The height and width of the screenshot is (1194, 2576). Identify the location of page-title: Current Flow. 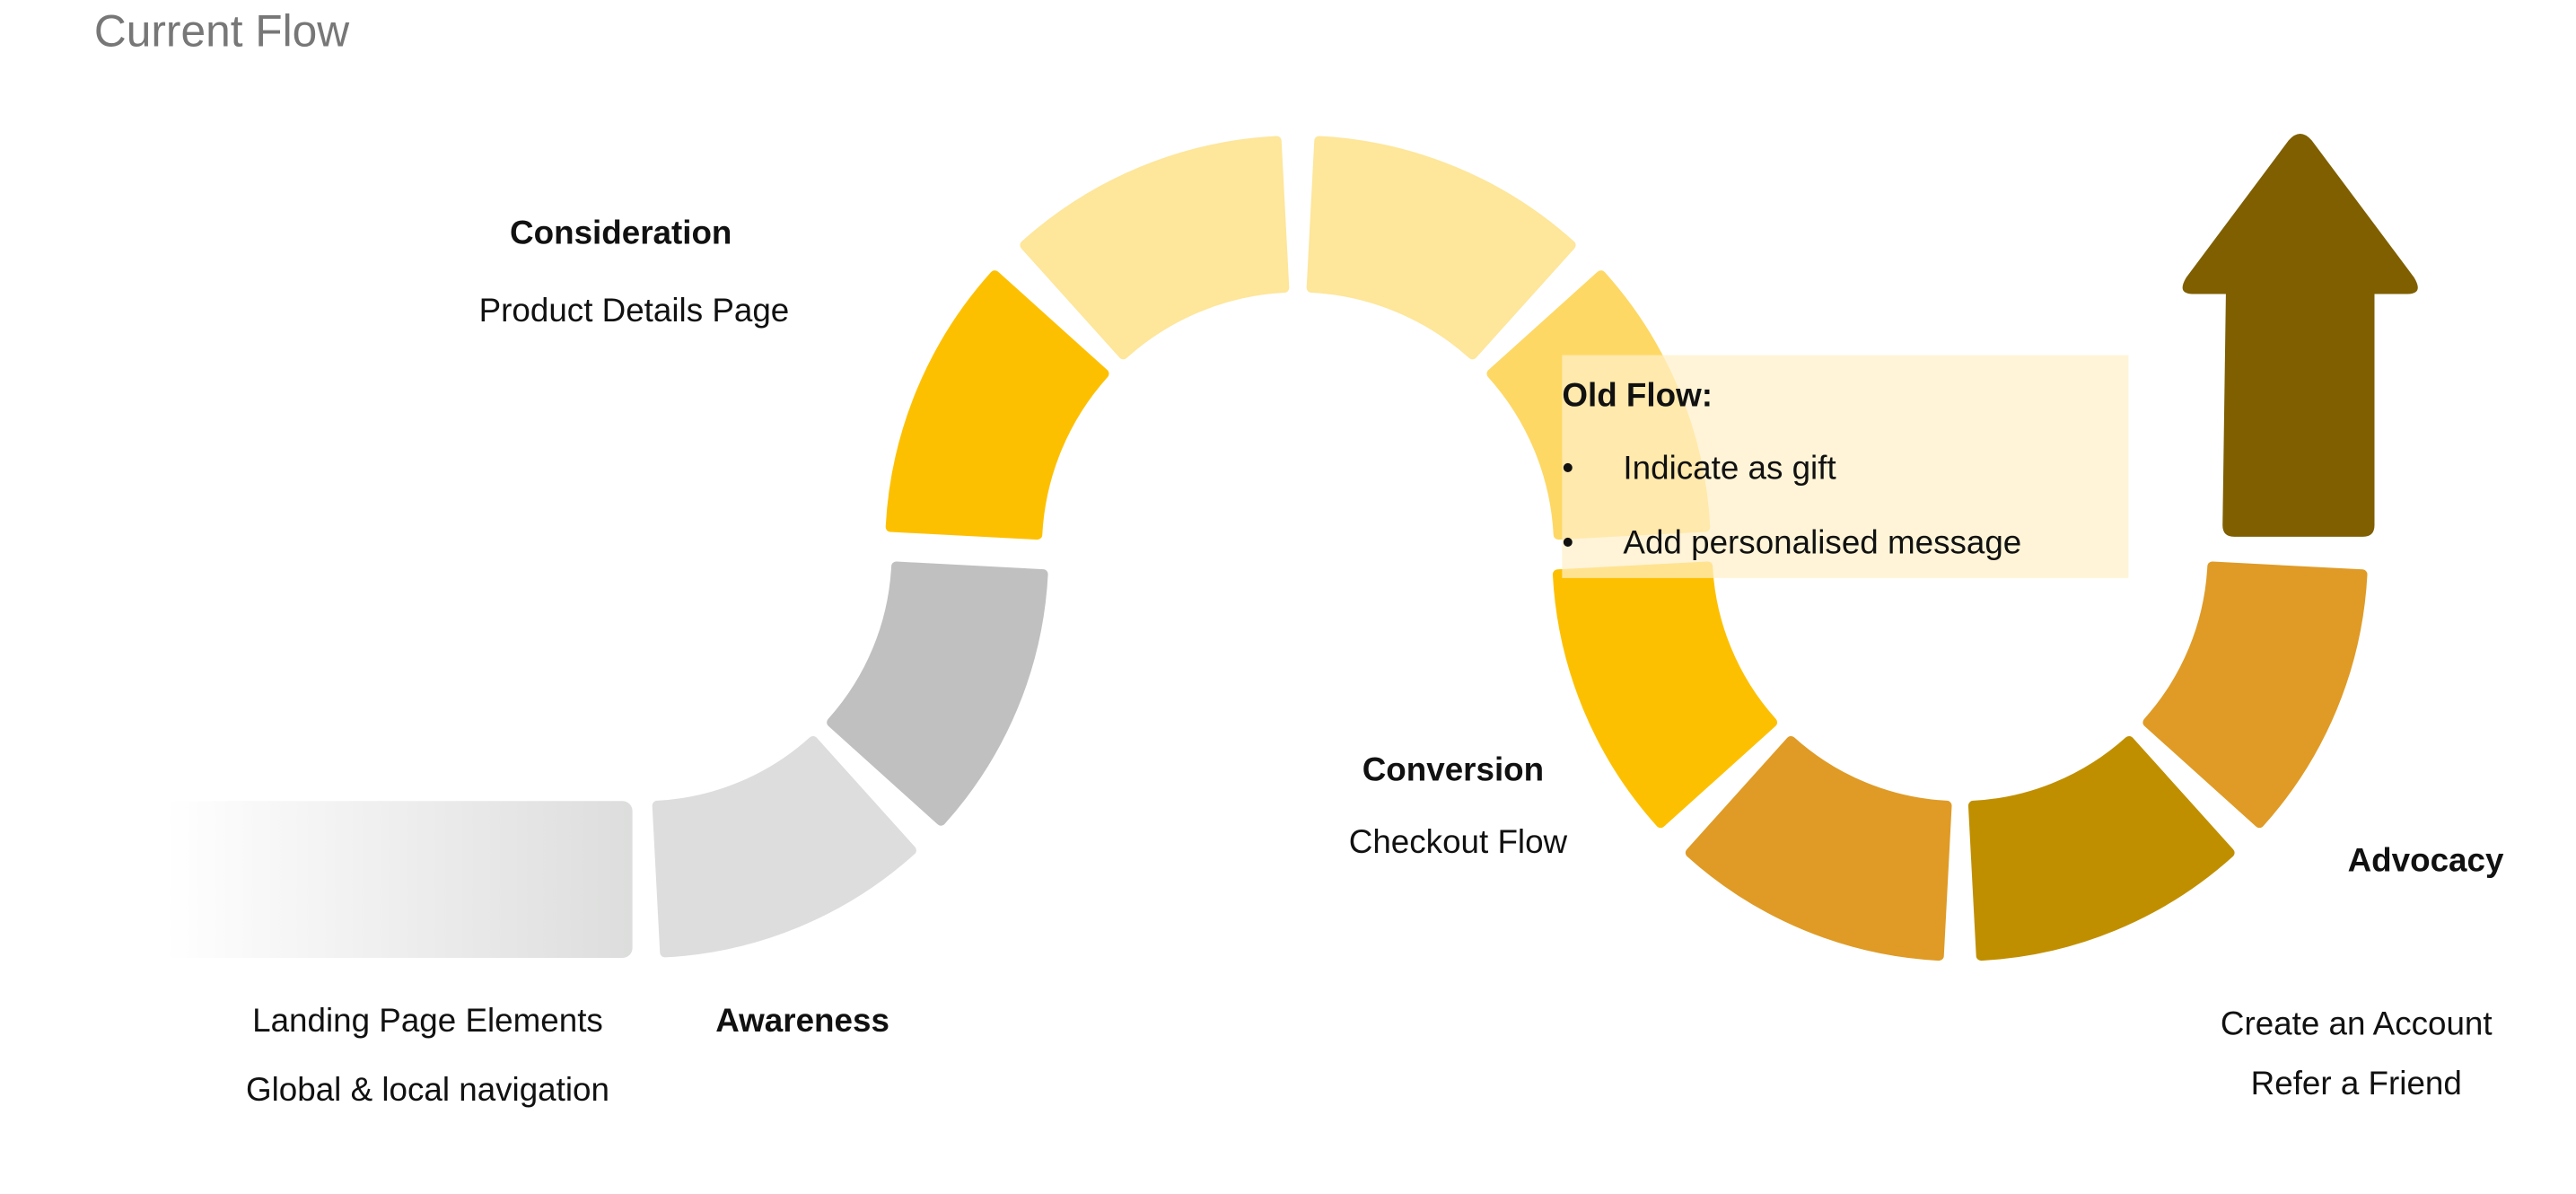
(221, 31).